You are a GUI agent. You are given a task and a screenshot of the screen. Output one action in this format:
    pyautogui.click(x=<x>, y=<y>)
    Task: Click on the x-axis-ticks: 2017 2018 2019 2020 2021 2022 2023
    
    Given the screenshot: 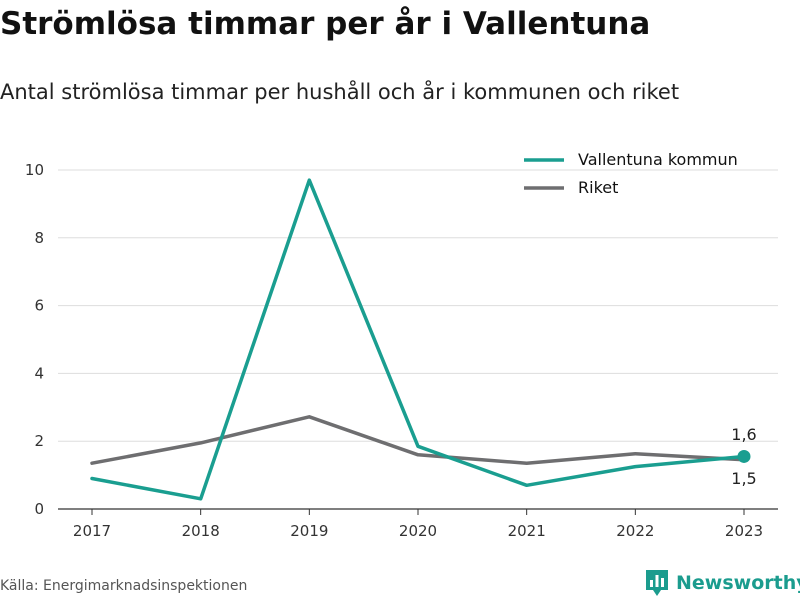 What is the action you would take?
    pyautogui.click(x=418, y=524)
    